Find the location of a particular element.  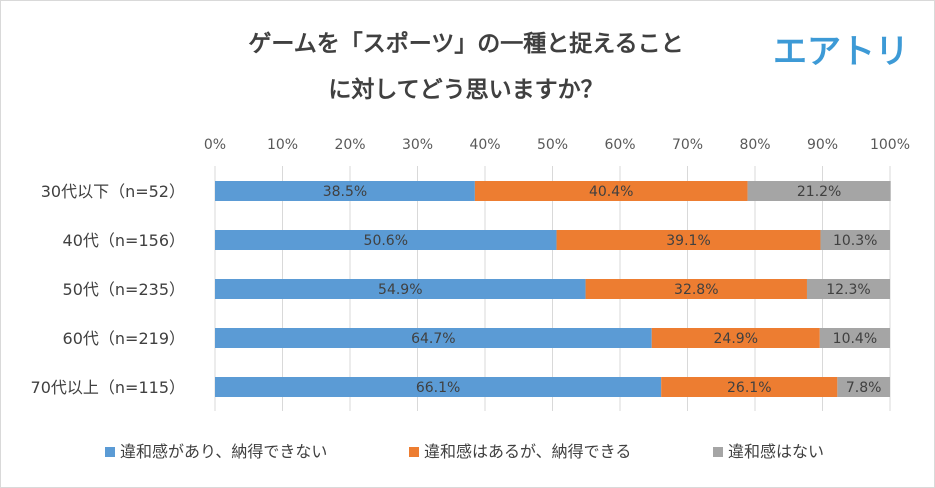

x-tick-label: 90% is located at coordinates (822, 145).